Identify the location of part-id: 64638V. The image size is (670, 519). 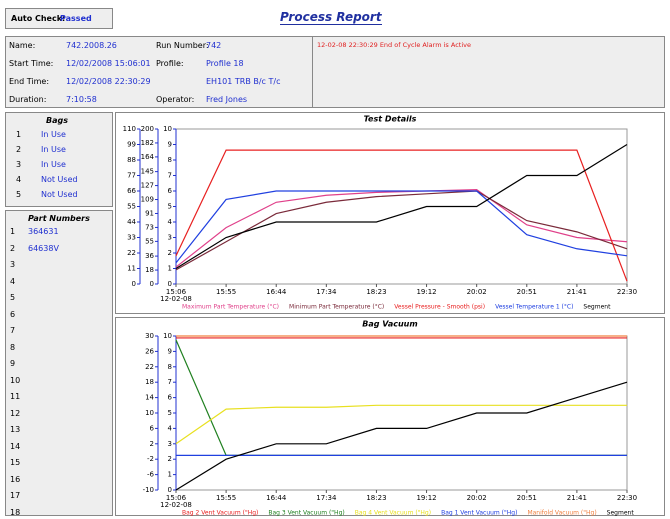
(43, 248).